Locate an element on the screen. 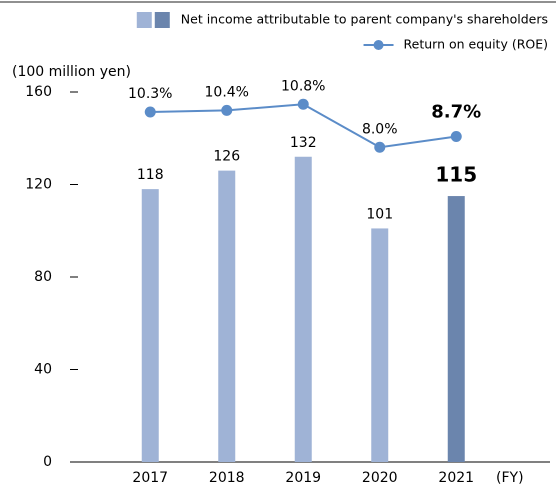  roe-value-label: 10.3% is located at coordinates (150, 94).